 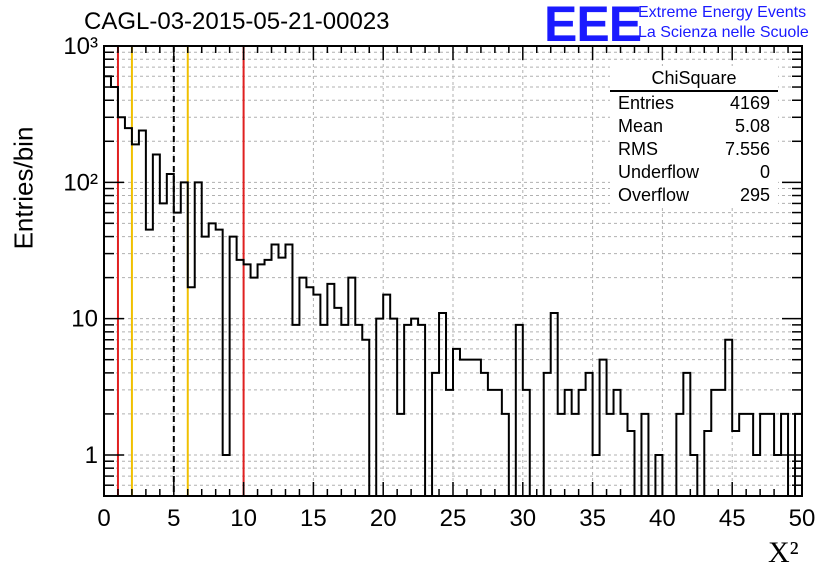 What do you see at coordinates (802, 518) in the screenshot?
I see `x-tick-label: 50` at bounding box center [802, 518].